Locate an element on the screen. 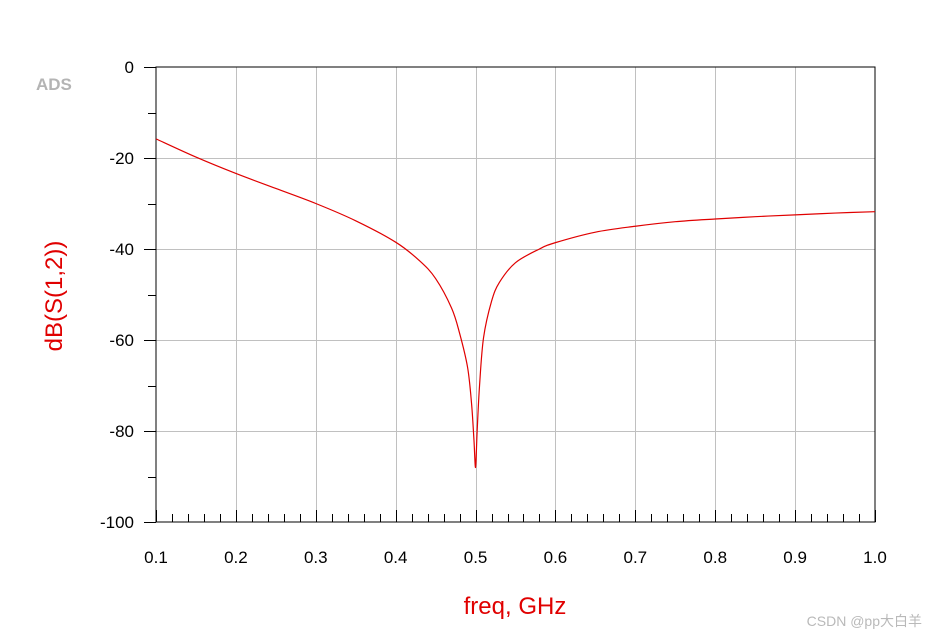  x-axis-label: freq, GHz is located at coordinates (515, 606).